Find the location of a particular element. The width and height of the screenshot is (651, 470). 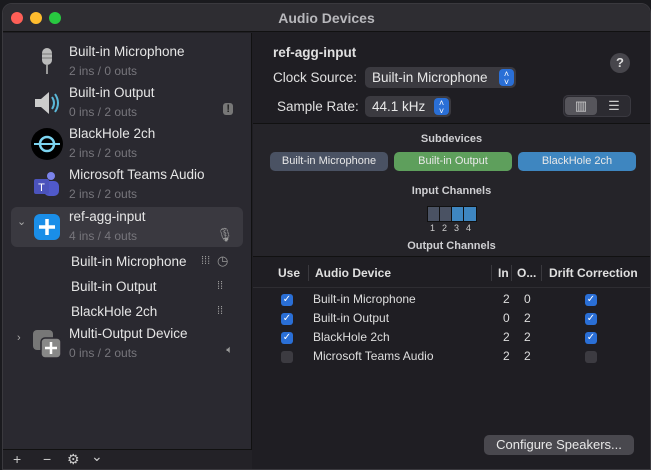

channel-label: 3 is located at coordinates (457, 228).